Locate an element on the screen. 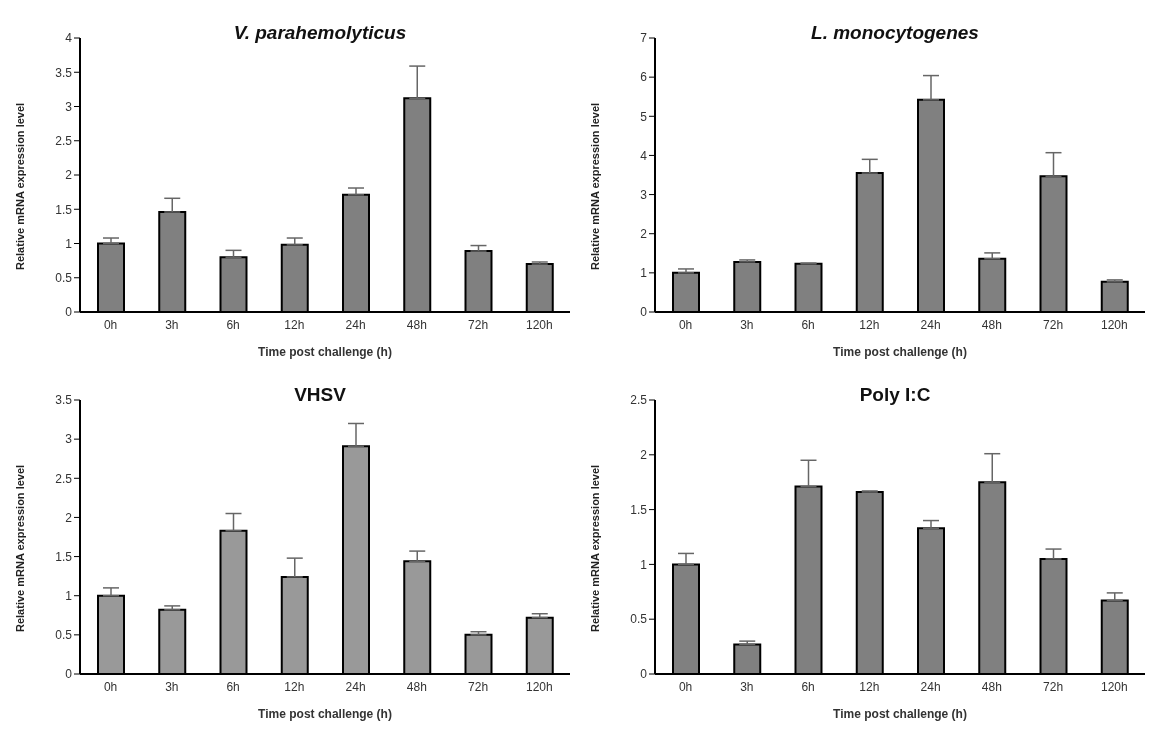 This screenshot has height=744, width=1165. y-tick-label: 6 is located at coordinates (644, 77).